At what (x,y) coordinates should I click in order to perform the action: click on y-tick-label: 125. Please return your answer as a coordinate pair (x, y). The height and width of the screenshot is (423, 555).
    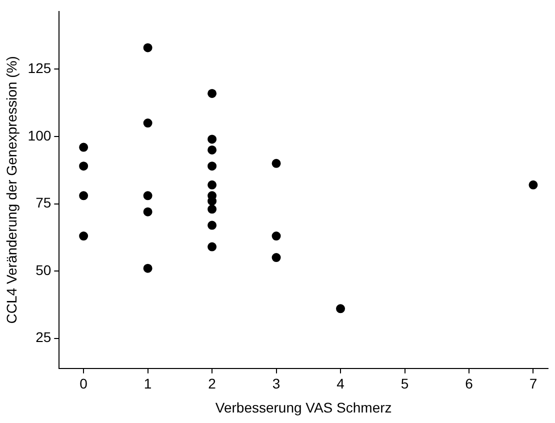
    Looking at the image, I should click on (40, 68).